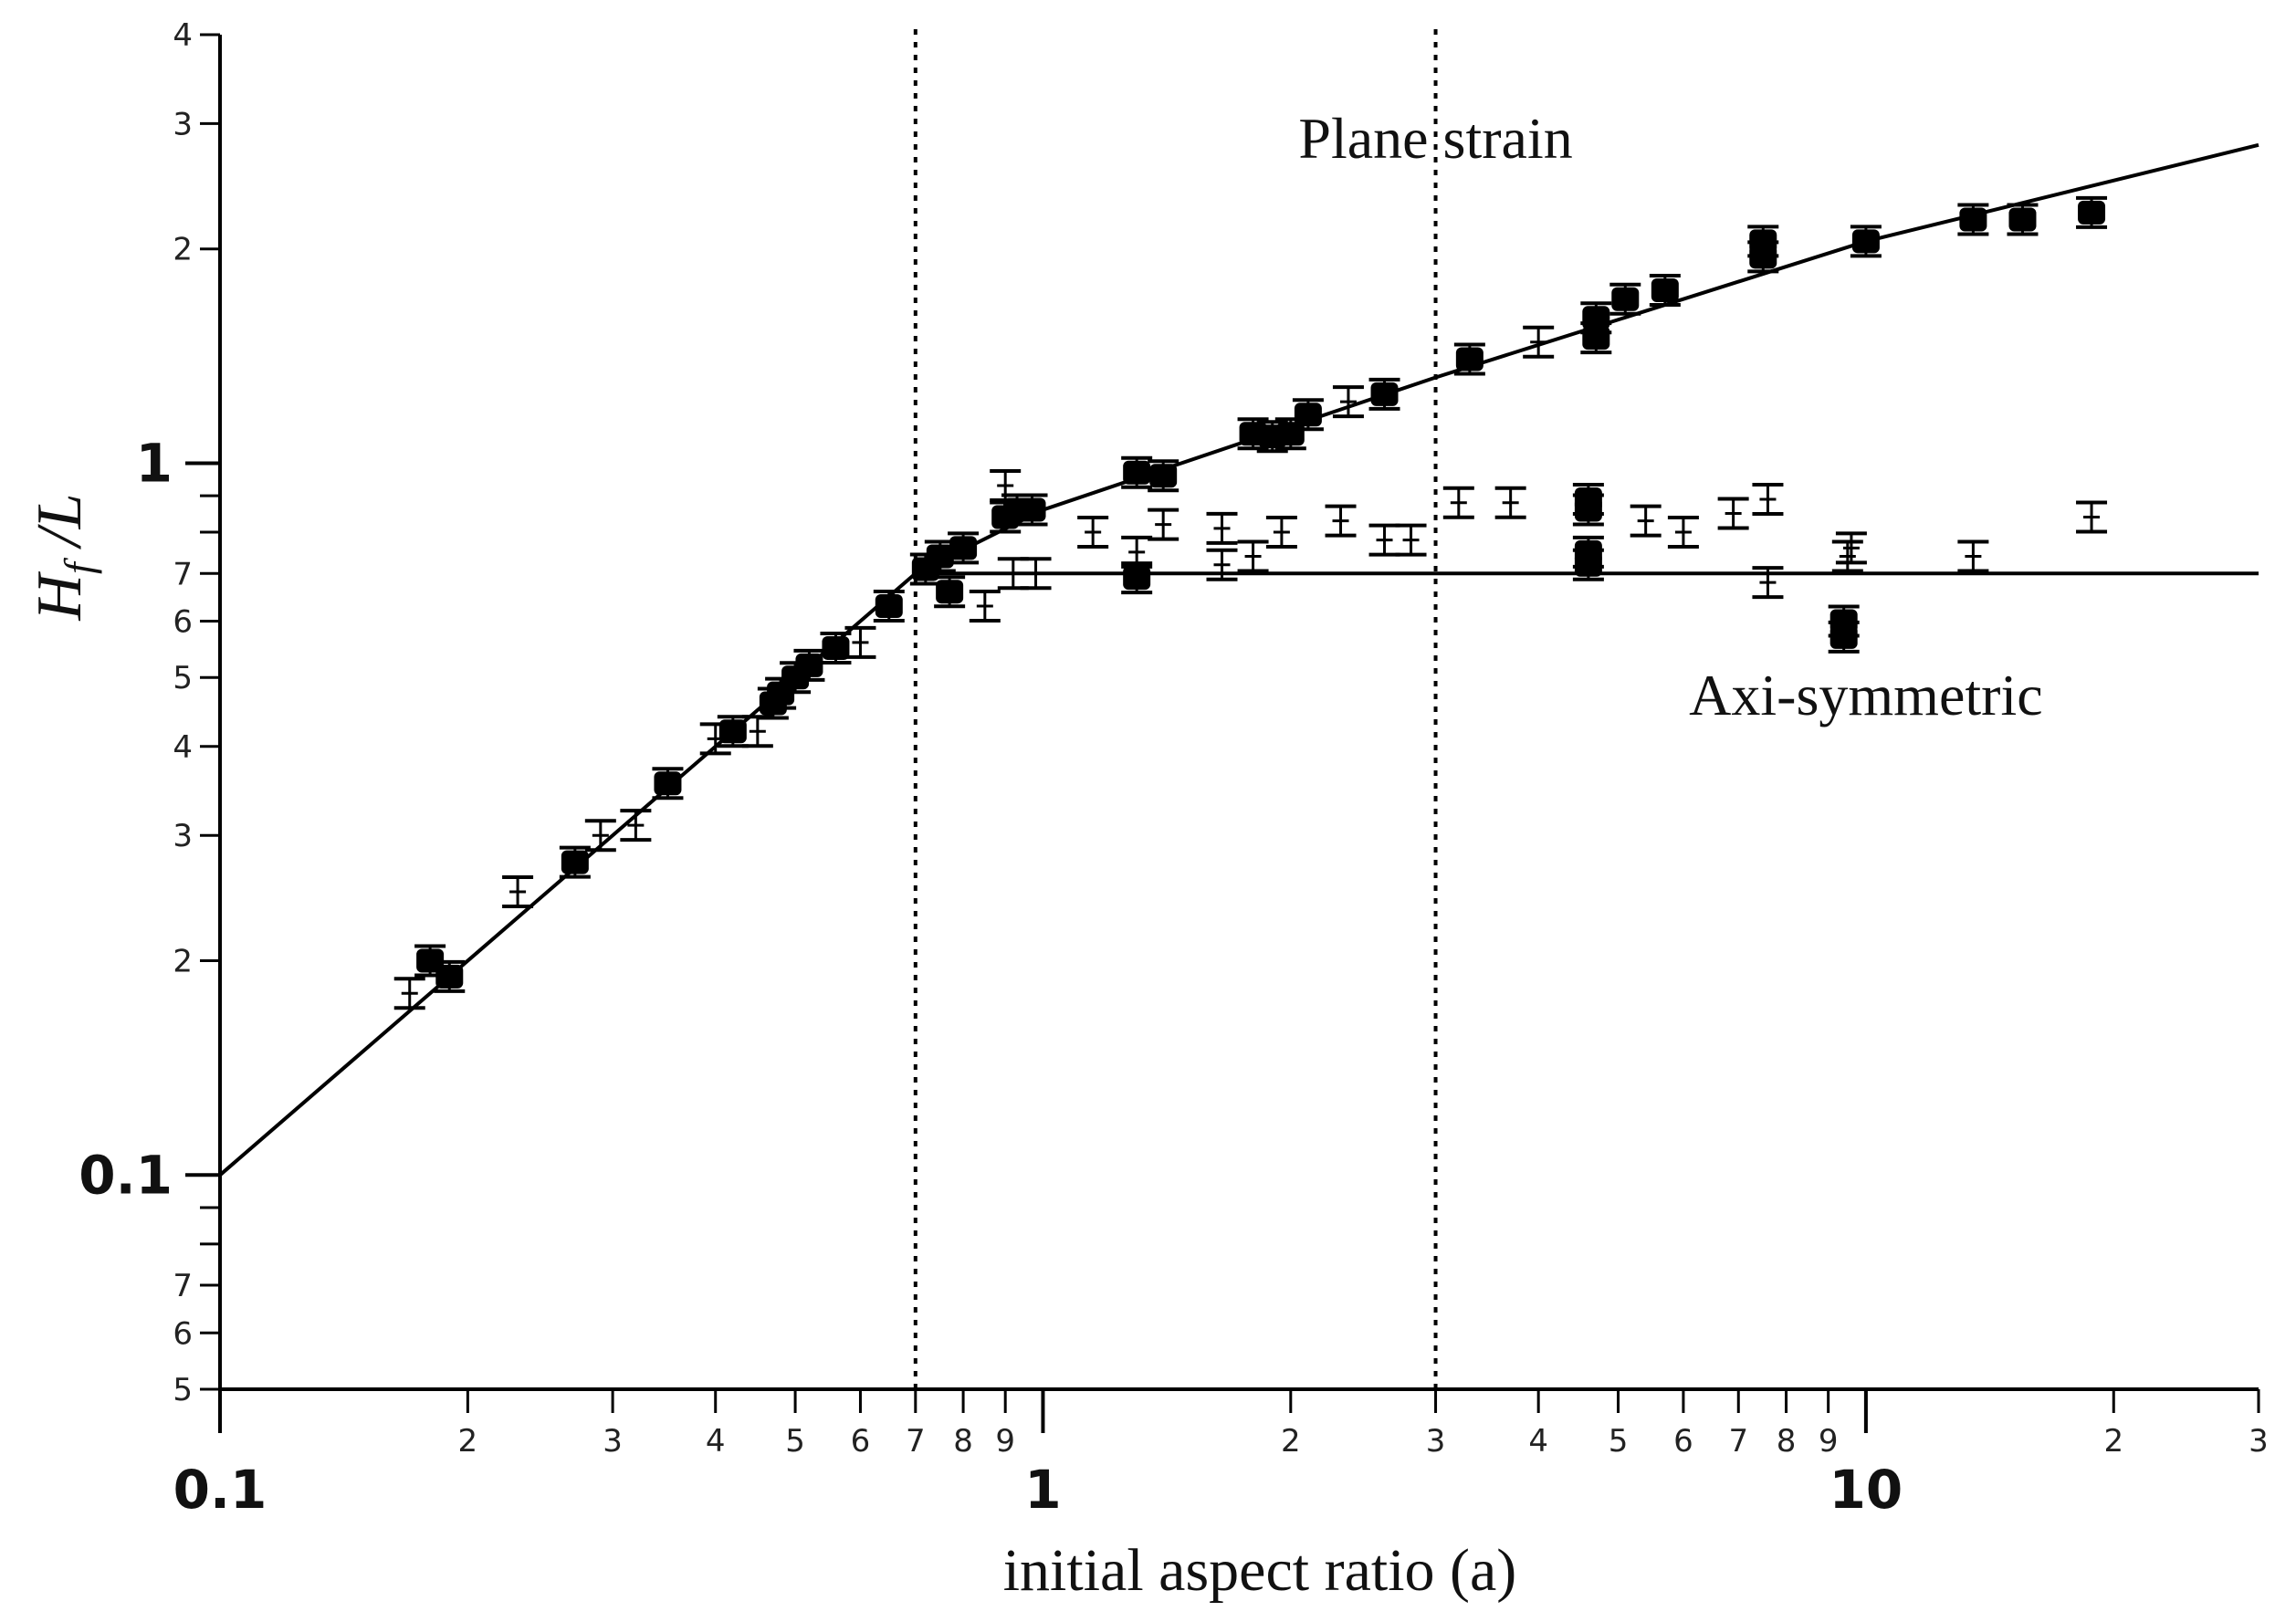 Image resolution: width=2296 pixels, height=1622 pixels. Describe the element at coordinates (963, 1441) in the screenshot. I see `x-minor-tick-label: 8` at that location.